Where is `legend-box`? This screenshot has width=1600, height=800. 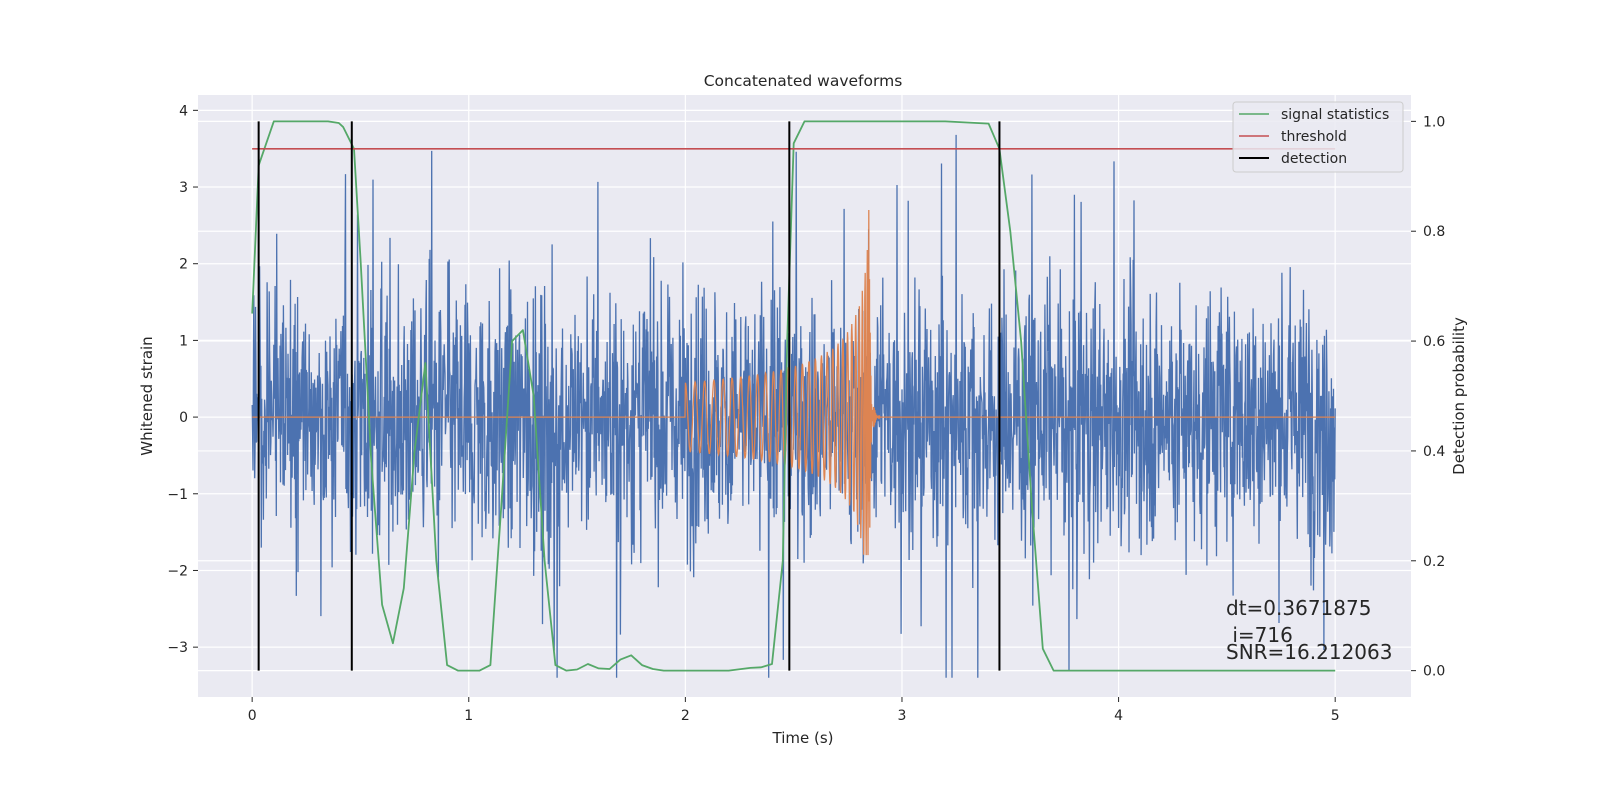 legend-box is located at coordinates (1318, 137).